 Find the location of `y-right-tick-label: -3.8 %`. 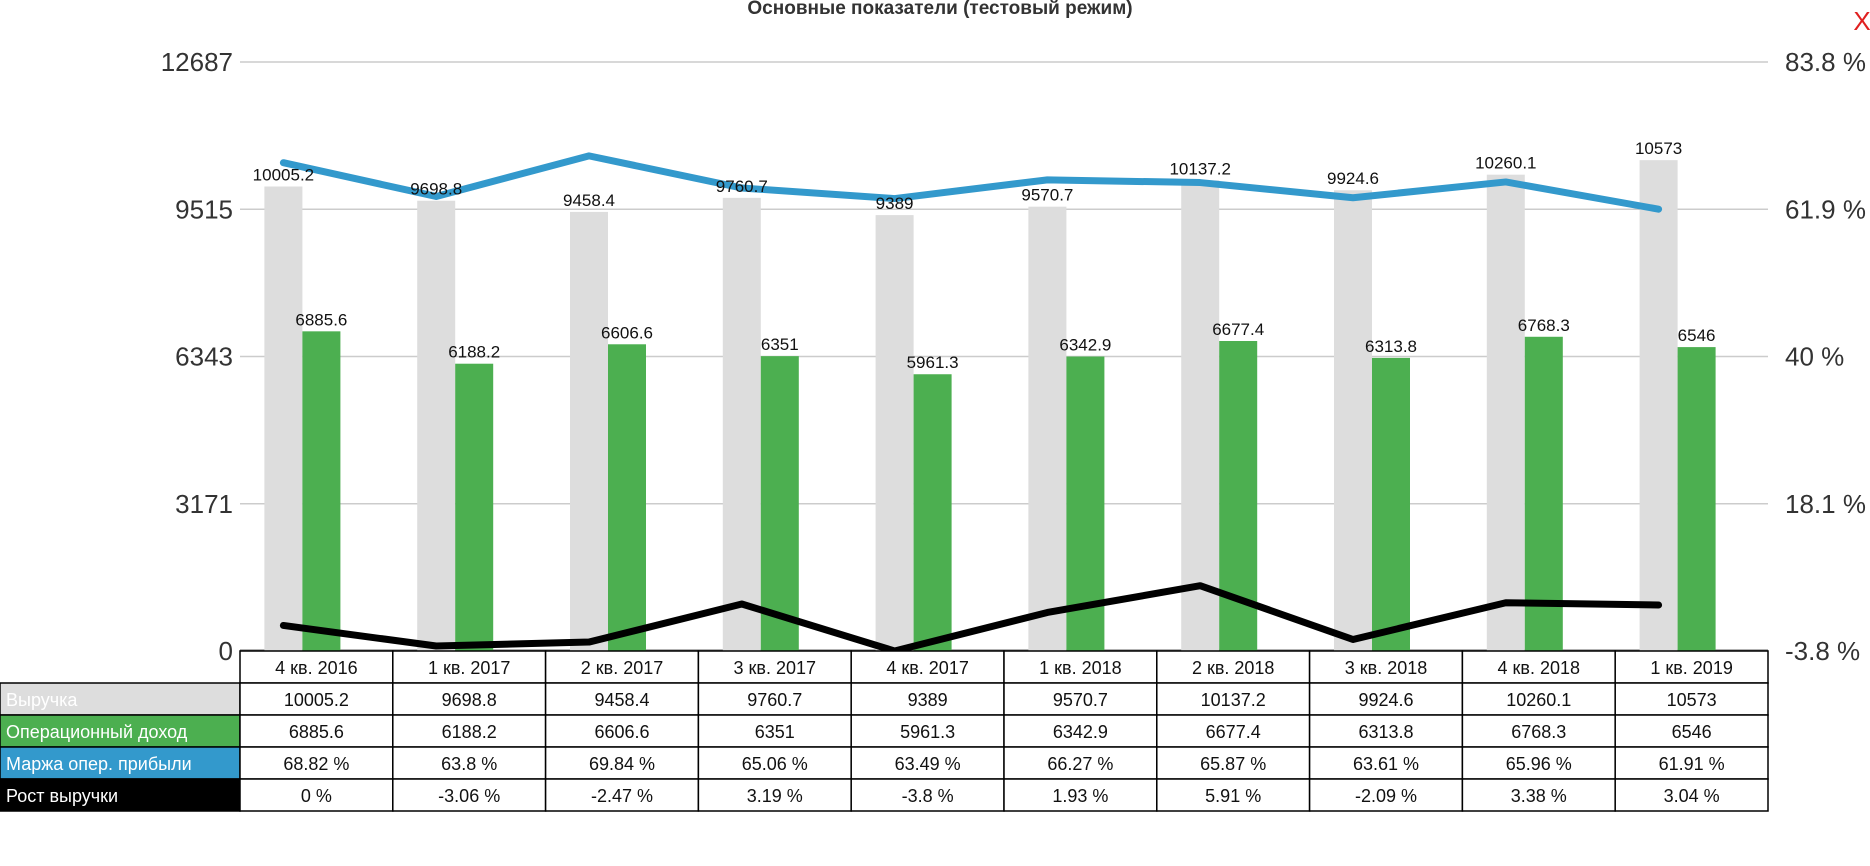

y-right-tick-label: -3.8 % is located at coordinates (1822, 651).